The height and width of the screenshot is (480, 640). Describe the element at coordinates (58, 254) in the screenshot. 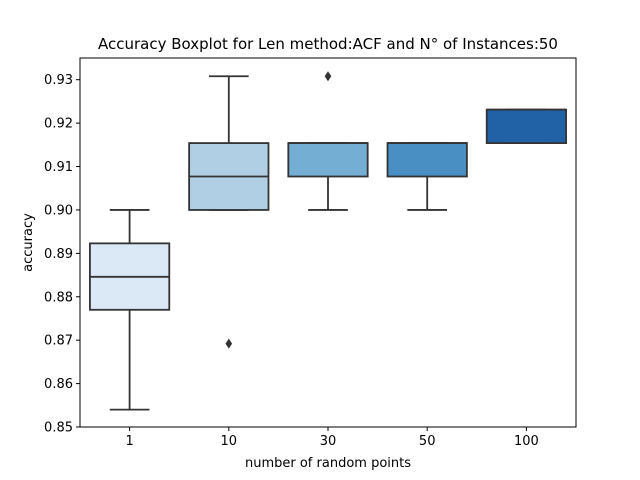

I see `y-tick-label: 0.89` at that location.